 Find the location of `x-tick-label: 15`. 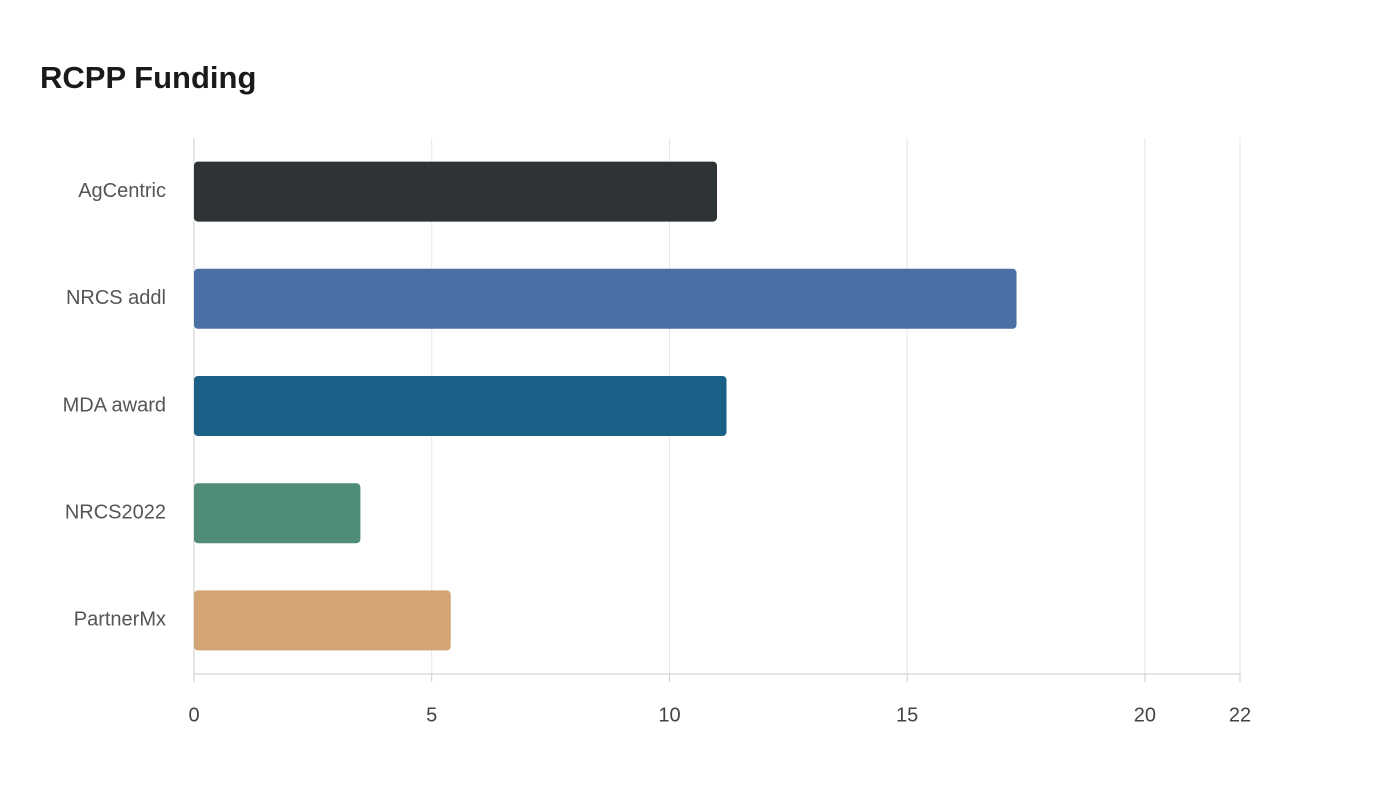

x-tick-label: 15 is located at coordinates (907, 715).